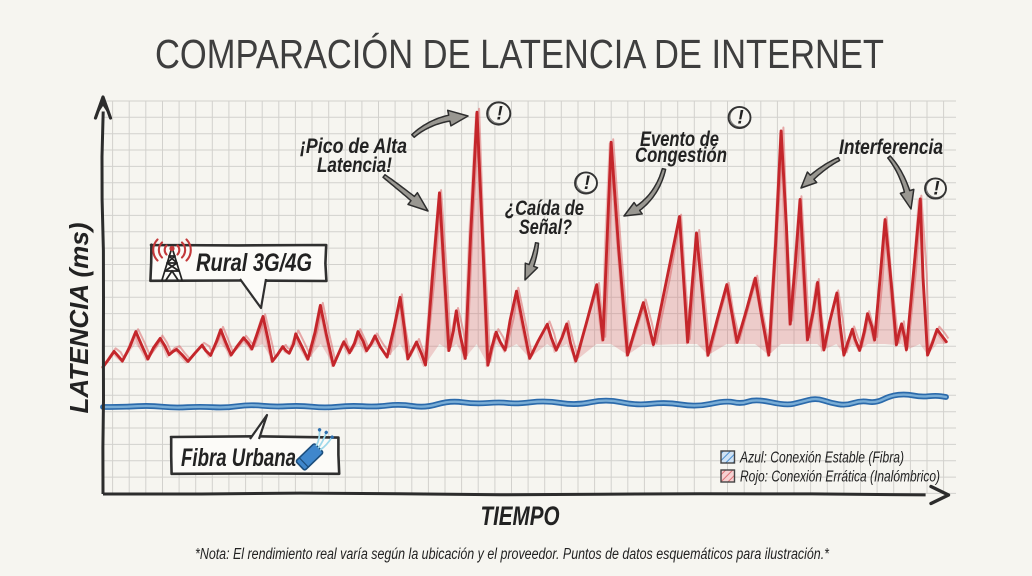 The image size is (1032, 576). I want to click on svg-text: ¡Pico de Alta, so click(353, 146).